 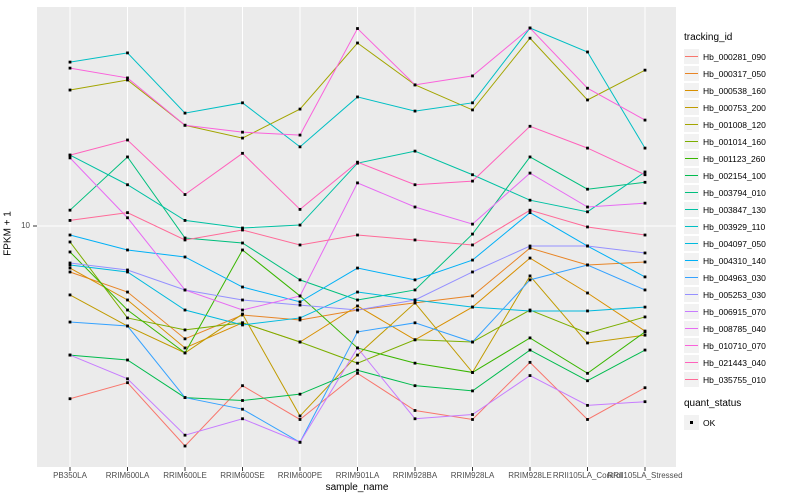 What do you see at coordinates (734, 175) in the screenshot?
I see `legend-item-label: Hb_002154_100` at bounding box center [734, 175].